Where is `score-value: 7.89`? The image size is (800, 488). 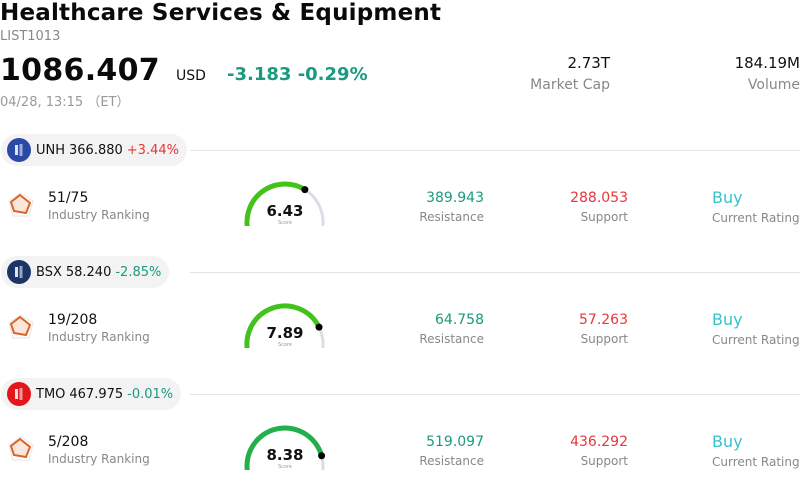
score-value: 7.89 is located at coordinates (285, 333).